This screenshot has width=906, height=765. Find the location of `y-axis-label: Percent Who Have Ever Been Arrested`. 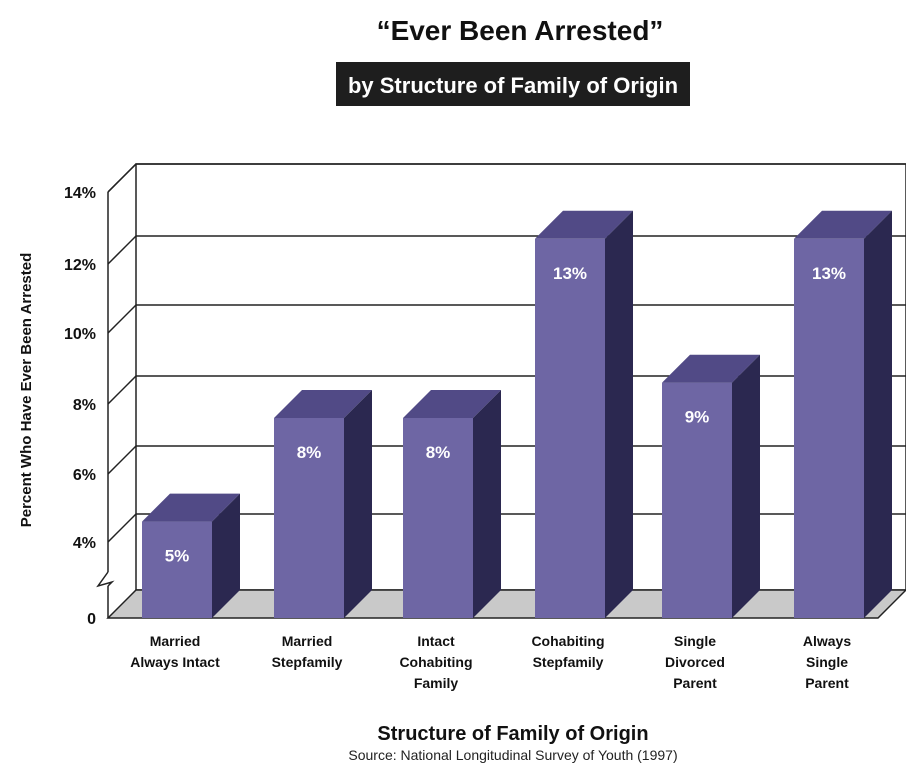

y-axis-label: Percent Who Have Ever Been Arrested is located at coordinates (26, 390).